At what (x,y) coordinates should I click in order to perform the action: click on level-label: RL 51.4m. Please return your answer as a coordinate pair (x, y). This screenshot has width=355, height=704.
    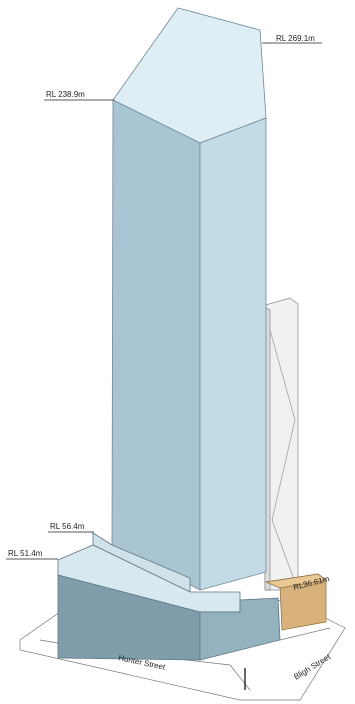
    Looking at the image, I should click on (25, 553).